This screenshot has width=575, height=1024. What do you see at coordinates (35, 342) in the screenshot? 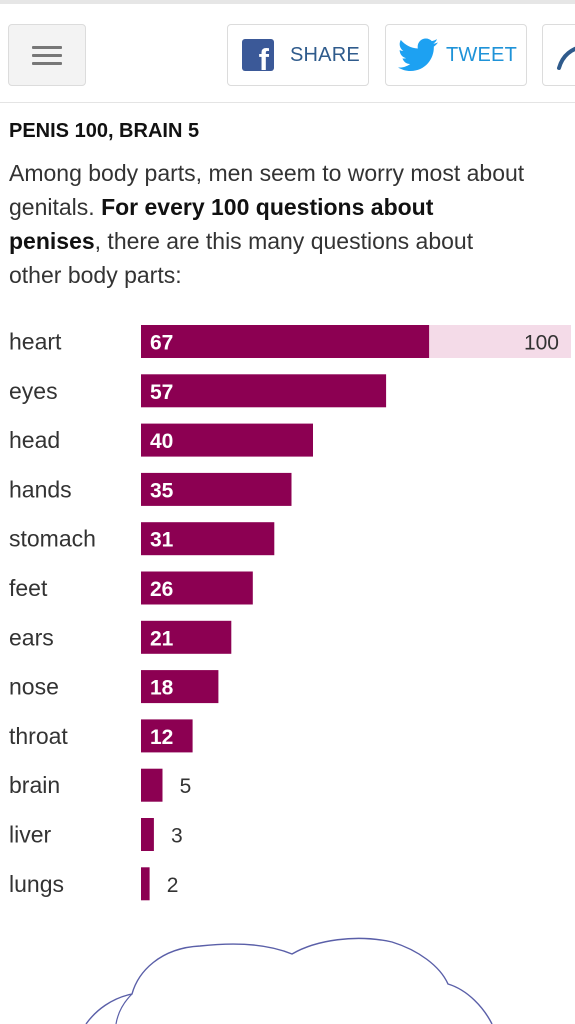
I see `category-label-heart: heart` at bounding box center [35, 342].